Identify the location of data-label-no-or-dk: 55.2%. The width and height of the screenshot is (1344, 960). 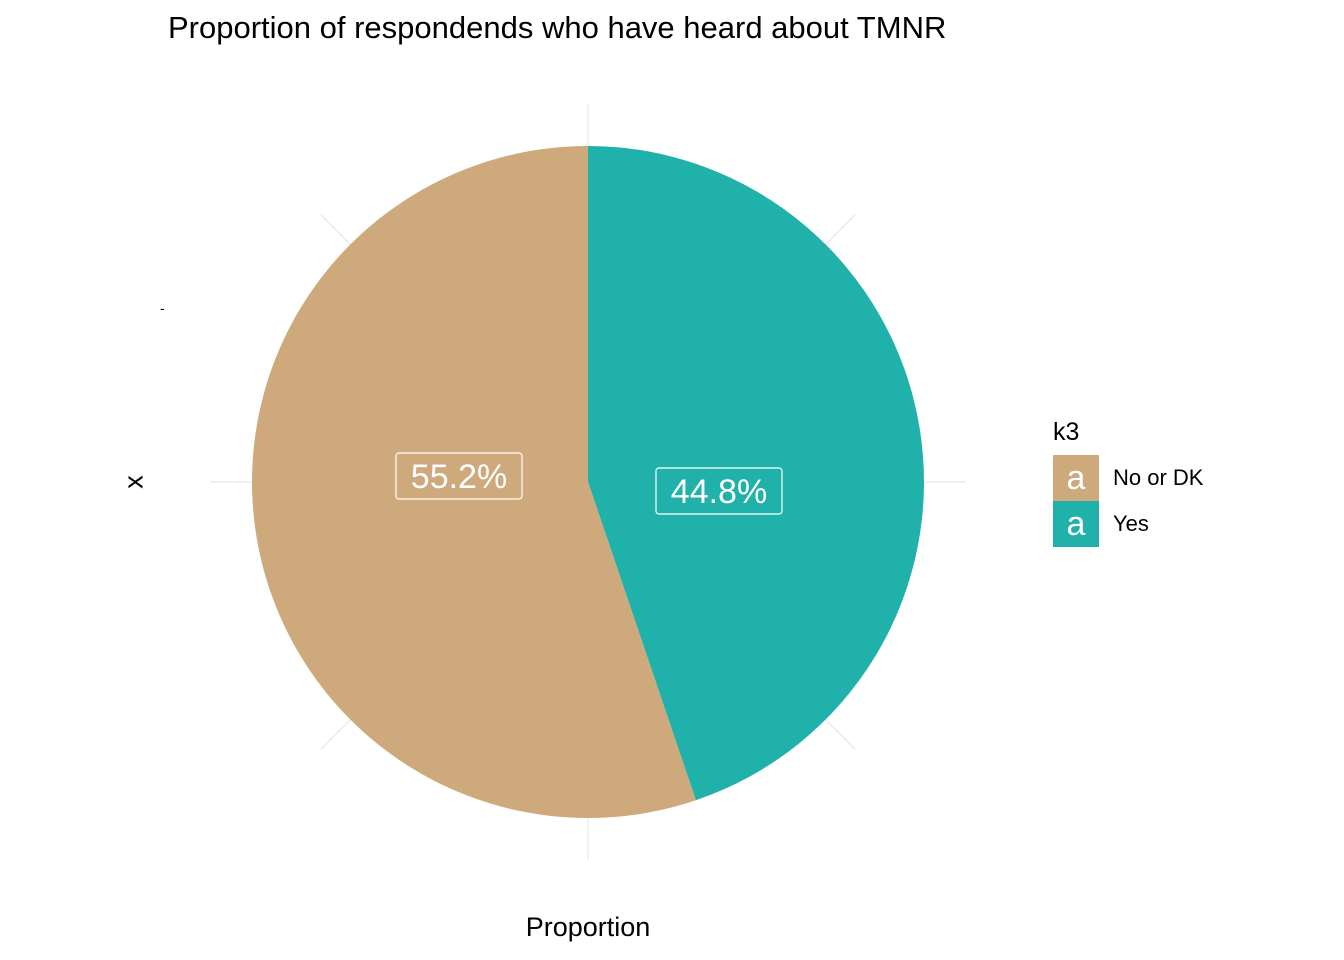
(459, 477).